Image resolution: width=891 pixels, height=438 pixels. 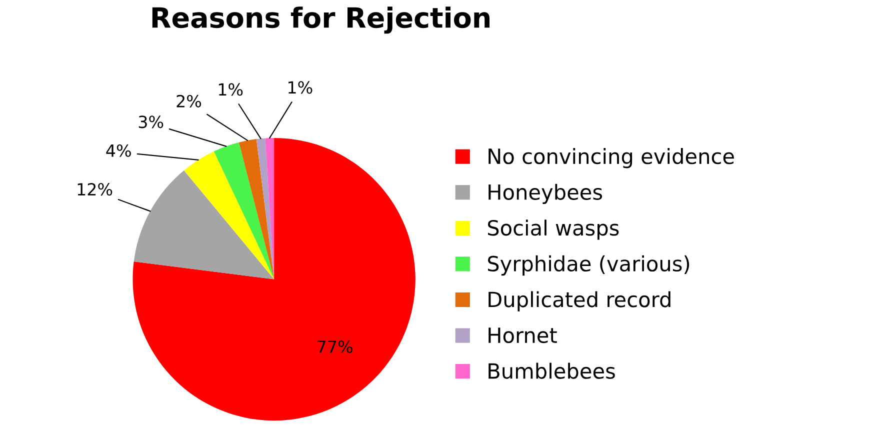 I want to click on legend-label: Honeybees, so click(x=545, y=194).